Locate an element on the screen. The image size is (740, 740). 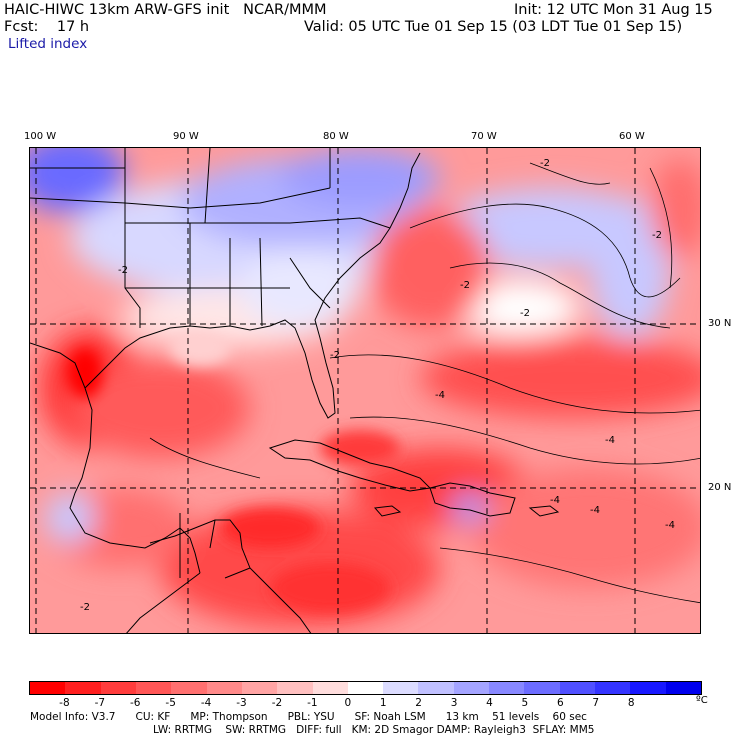
forecast-hour: Fcst: 17 h is located at coordinates (47, 27).